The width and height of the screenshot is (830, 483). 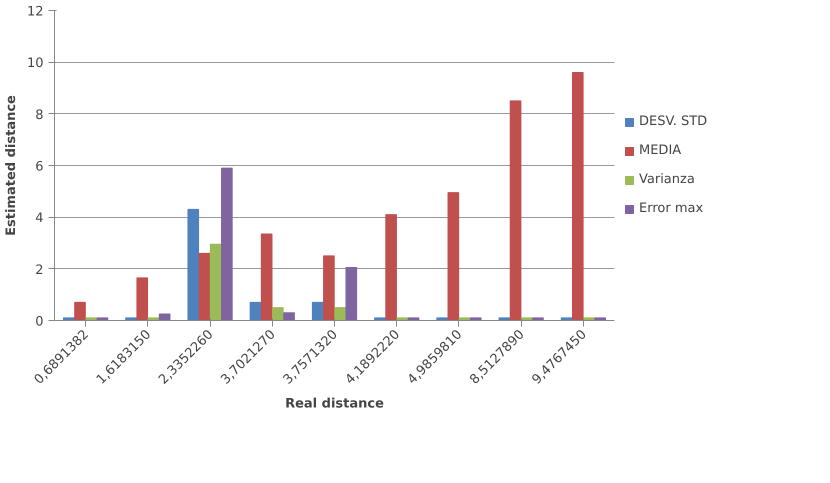 I want to click on y-tick-label: 10, so click(x=35, y=64).